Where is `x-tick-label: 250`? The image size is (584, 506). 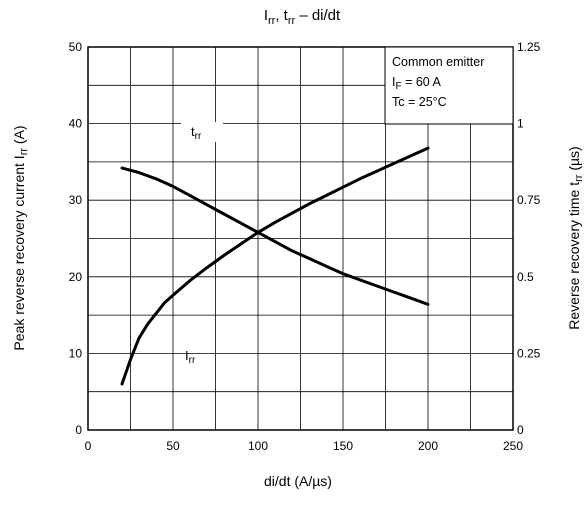 x-tick-label: 250 is located at coordinates (513, 446).